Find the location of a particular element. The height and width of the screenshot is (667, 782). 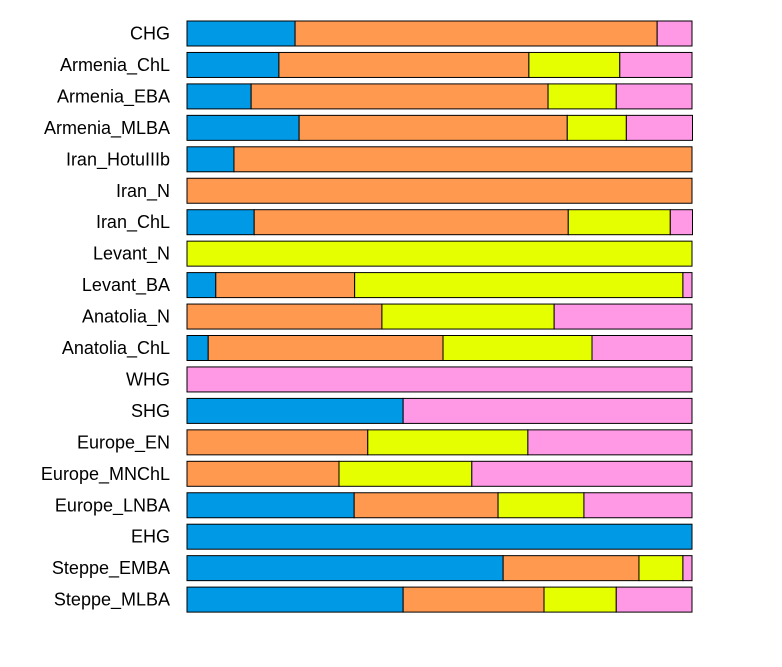

category-label: Anatolia_ChL is located at coordinates (116, 348).